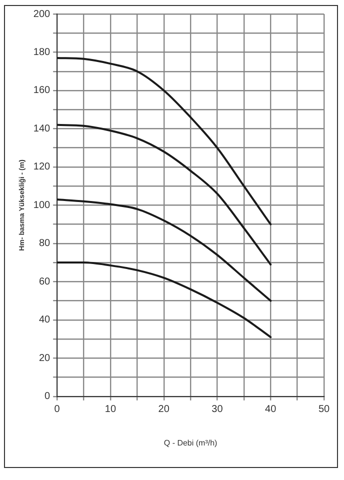  What do you see at coordinates (42, 128) in the screenshot?
I see `y-tick-label: 140` at bounding box center [42, 128].